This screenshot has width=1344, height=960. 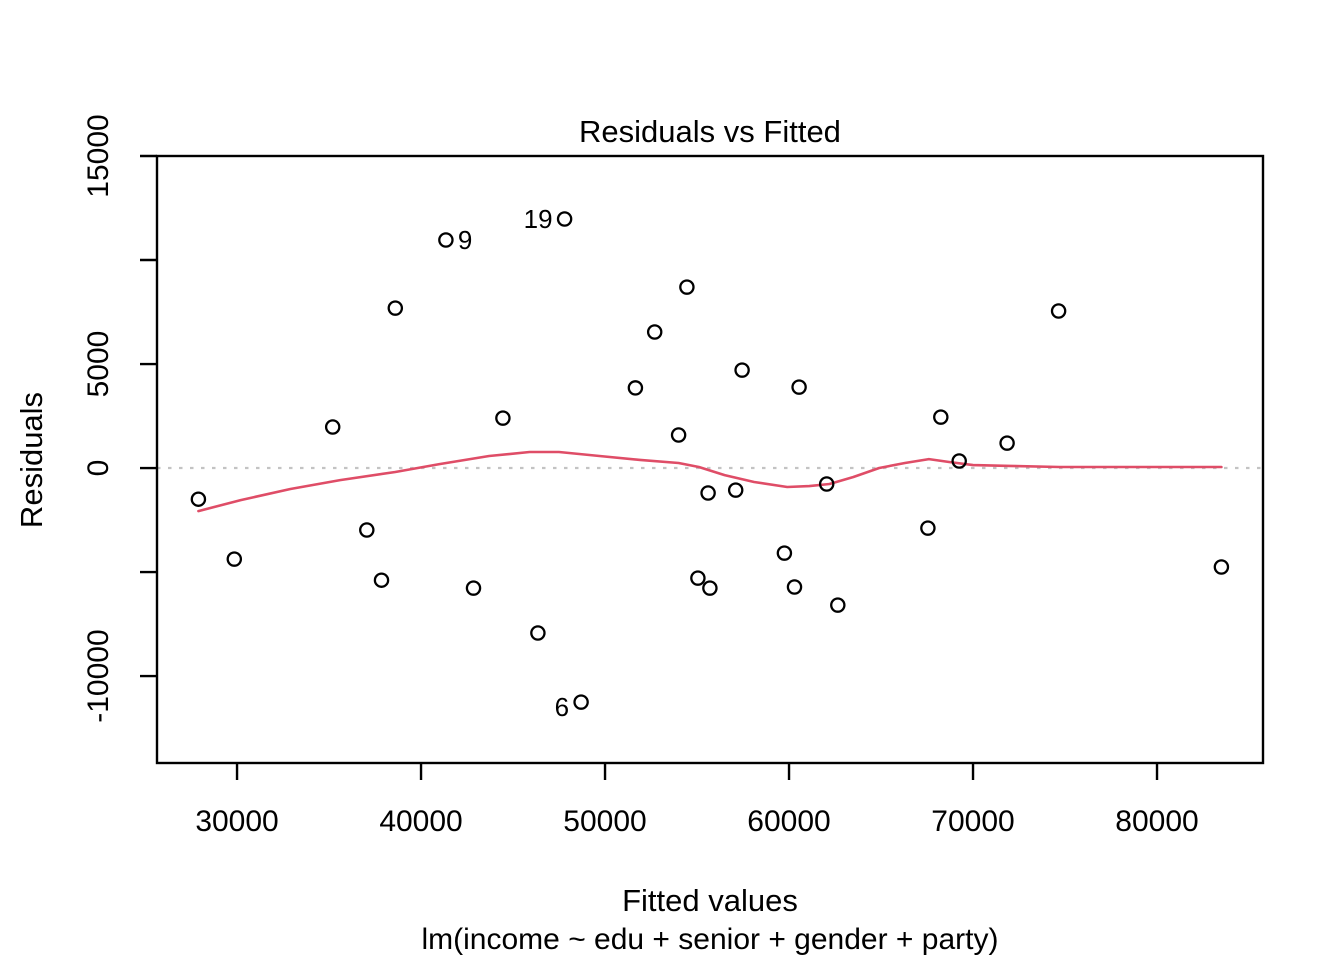 I want to click on point-label: 6, so click(x=562, y=707).